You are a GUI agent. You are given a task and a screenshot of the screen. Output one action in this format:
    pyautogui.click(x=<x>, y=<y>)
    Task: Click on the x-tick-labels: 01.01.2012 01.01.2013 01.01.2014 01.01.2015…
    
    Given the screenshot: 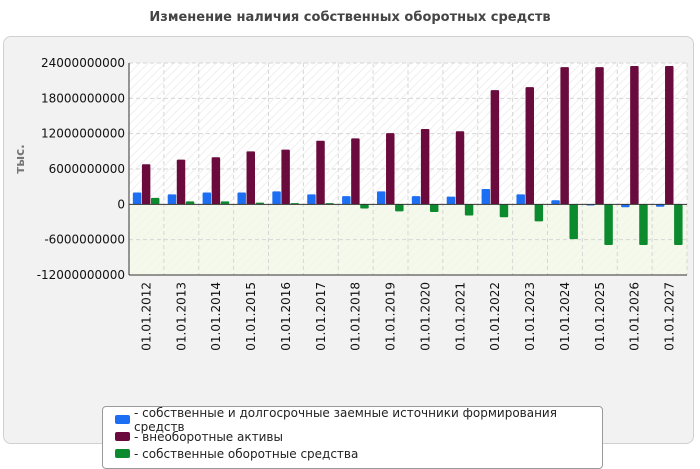 What is the action you would take?
    pyautogui.click(x=407, y=316)
    